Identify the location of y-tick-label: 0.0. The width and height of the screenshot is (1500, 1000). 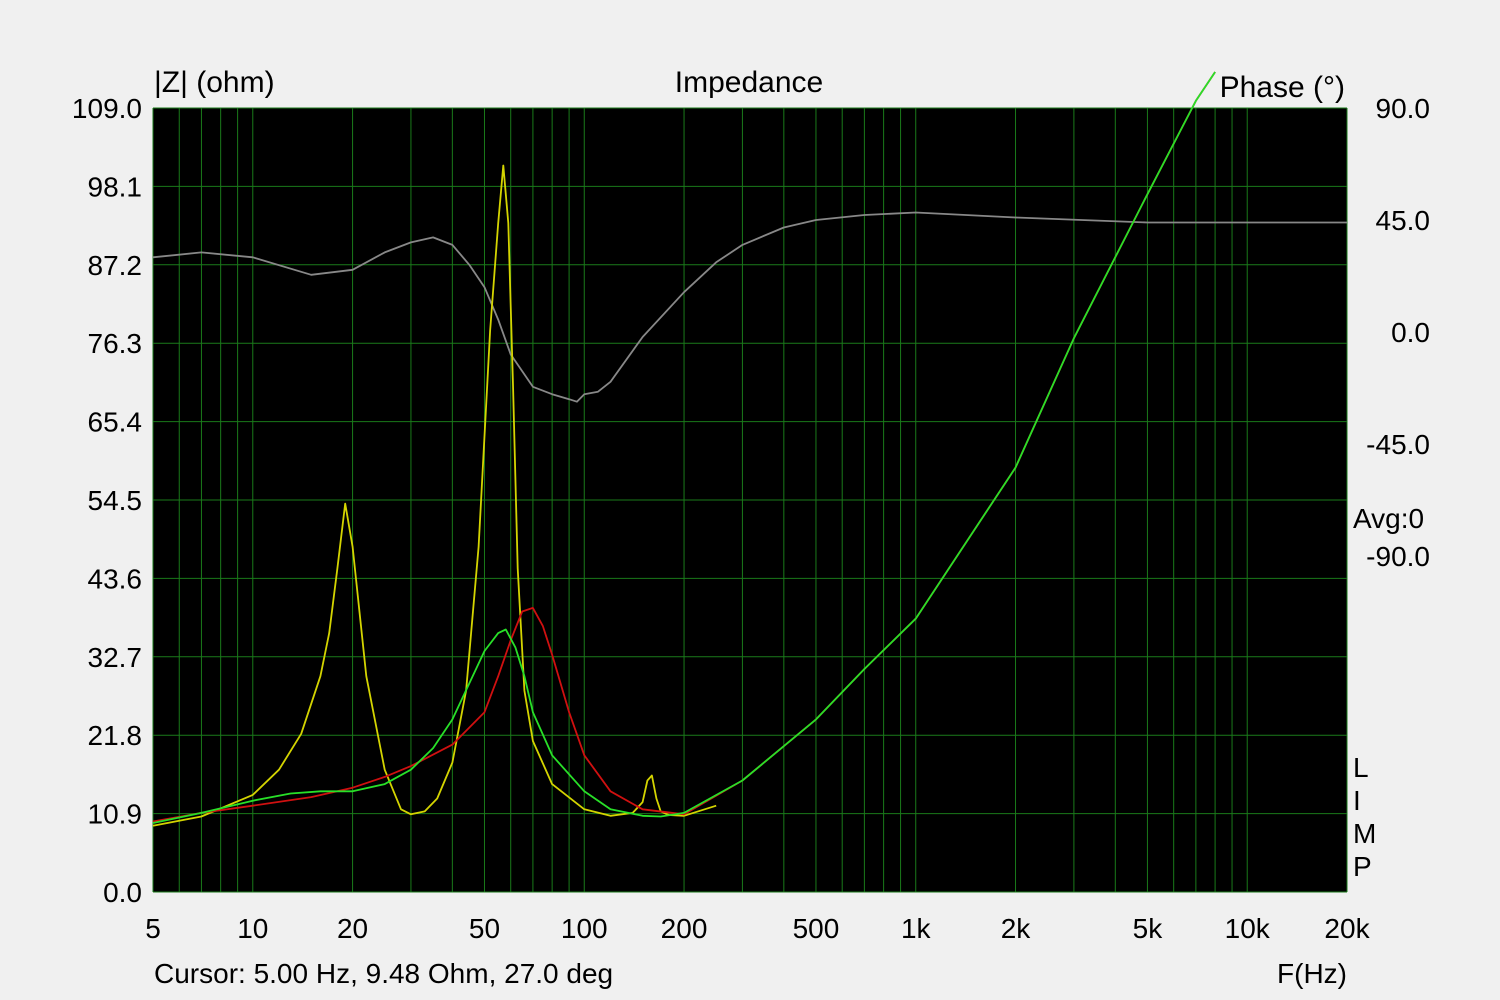
(122, 892).